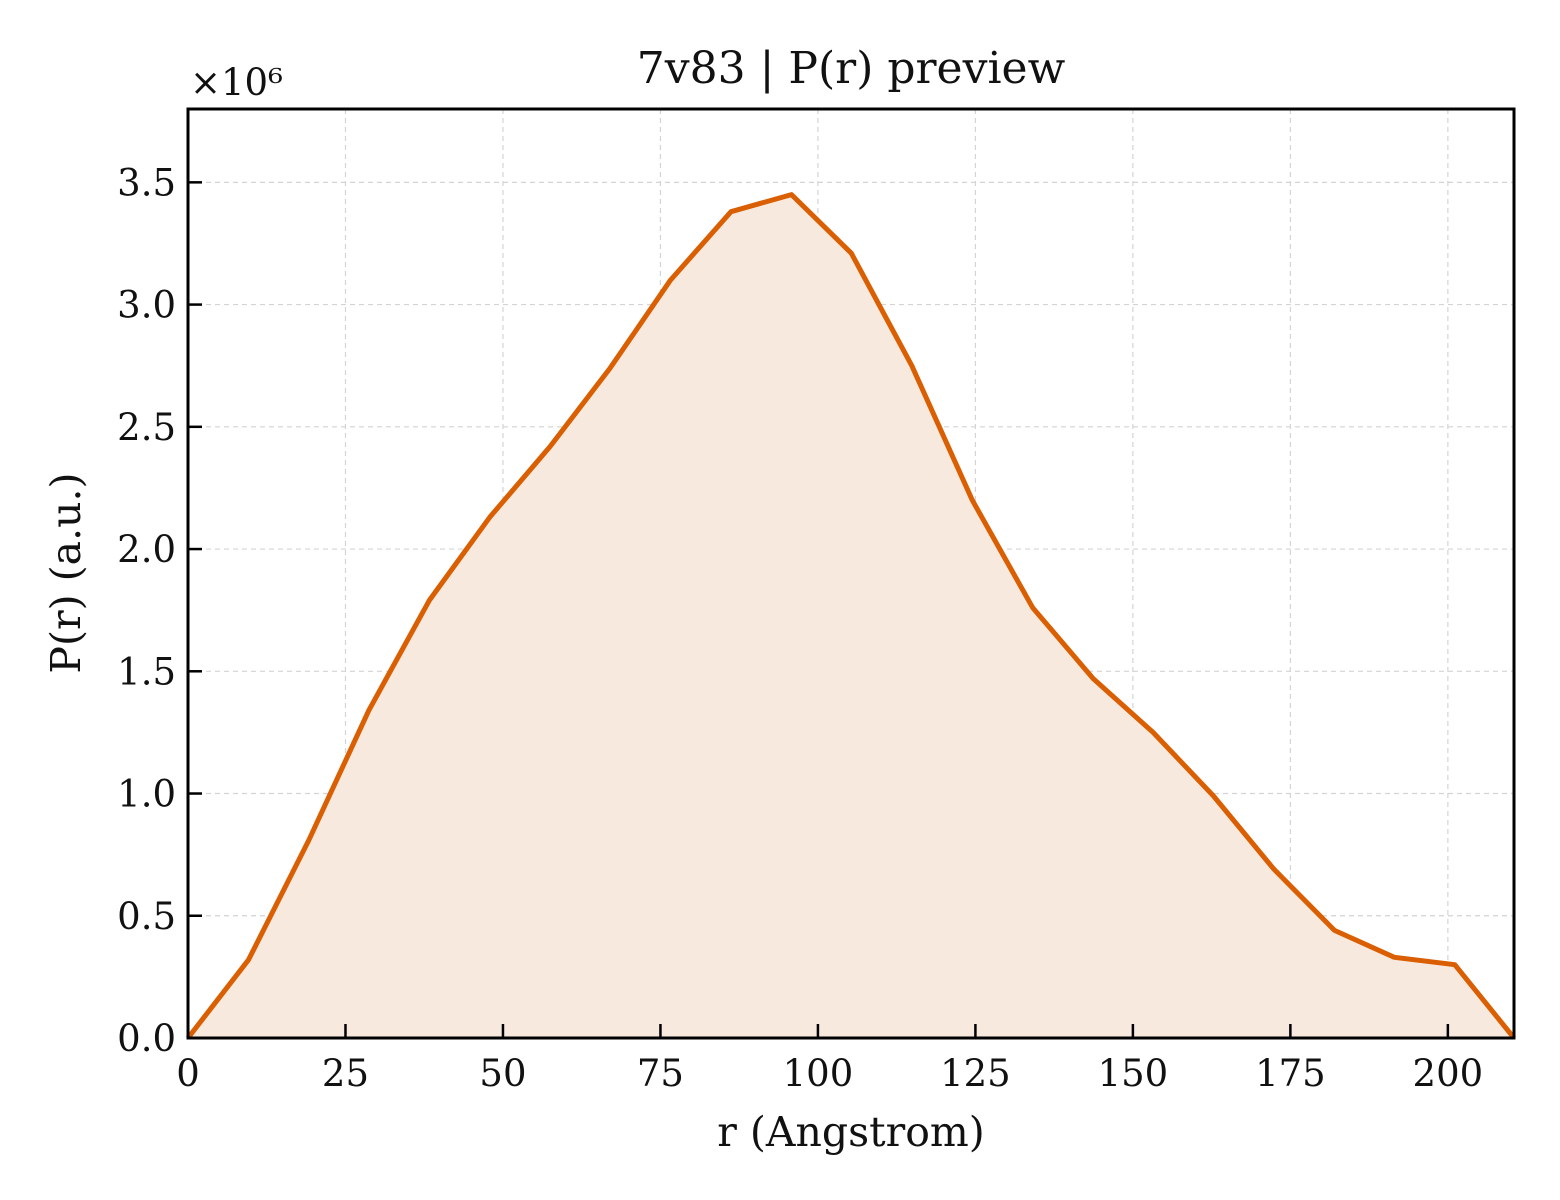 The width and height of the screenshot is (1560, 1200). I want to click on x-tick-label: 125, so click(975, 1073).